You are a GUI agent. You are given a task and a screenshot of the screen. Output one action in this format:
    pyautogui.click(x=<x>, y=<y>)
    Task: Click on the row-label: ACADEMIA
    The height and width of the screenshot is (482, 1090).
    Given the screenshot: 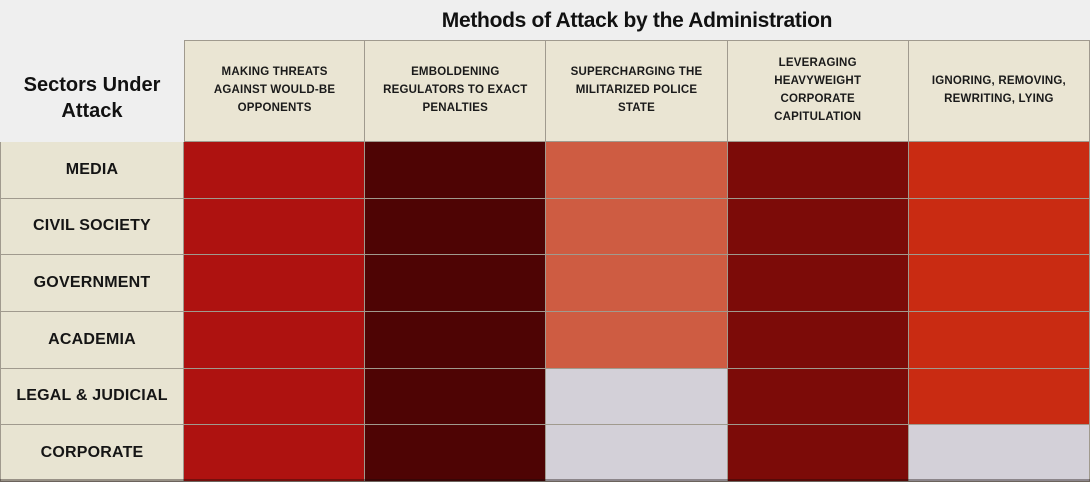 What is the action you would take?
    pyautogui.click(x=92, y=340)
    